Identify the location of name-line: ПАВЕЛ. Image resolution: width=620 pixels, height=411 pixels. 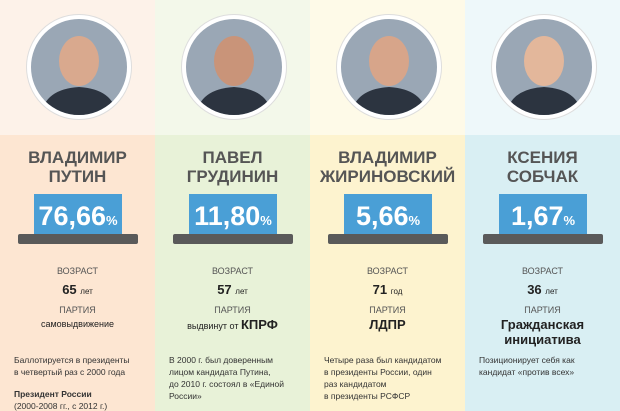
(232, 157).